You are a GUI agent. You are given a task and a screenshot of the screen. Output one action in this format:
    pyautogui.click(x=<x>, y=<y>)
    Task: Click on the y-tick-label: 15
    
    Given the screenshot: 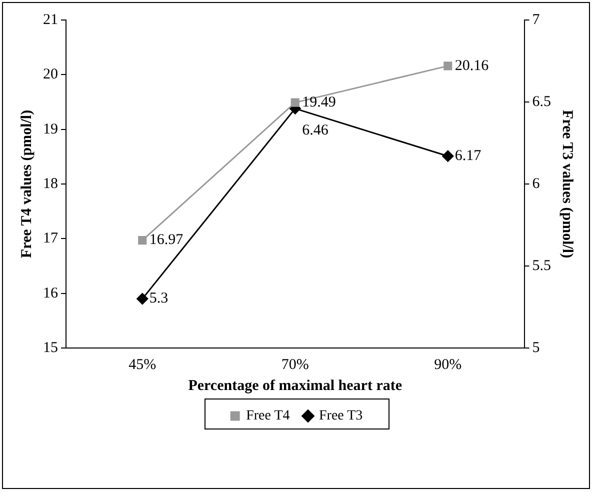 What is the action you would take?
    pyautogui.click(x=50, y=348)
    